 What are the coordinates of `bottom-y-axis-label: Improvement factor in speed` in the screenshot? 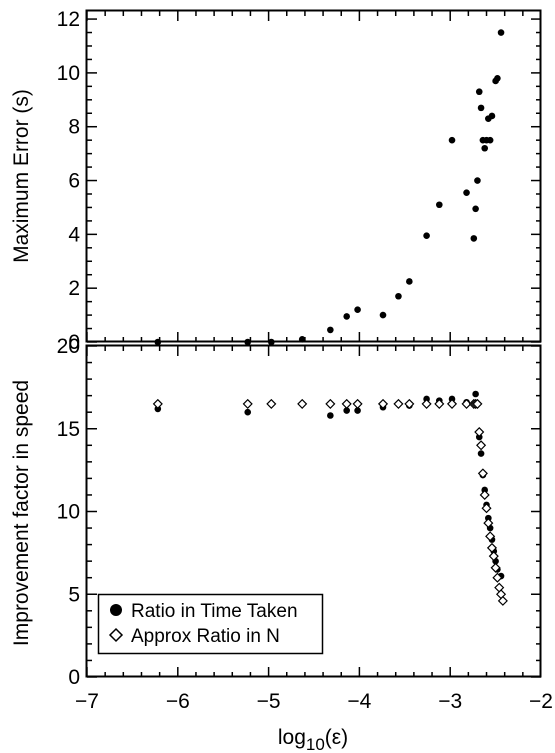 It's located at (21, 513).